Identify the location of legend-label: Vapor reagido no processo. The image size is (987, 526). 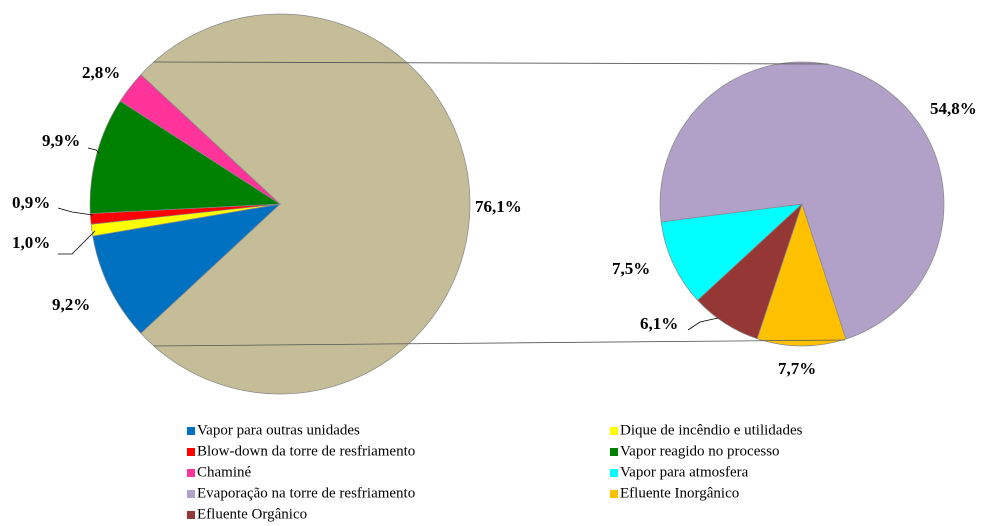
(700, 451).